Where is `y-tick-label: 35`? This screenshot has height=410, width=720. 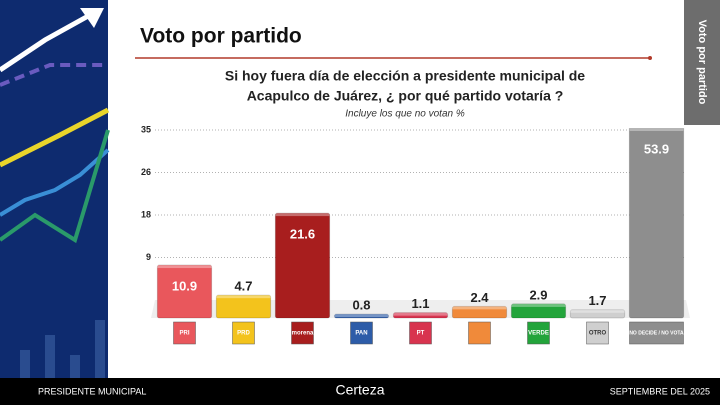 y-tick-label: 35 is located at coordinates (146, 129).